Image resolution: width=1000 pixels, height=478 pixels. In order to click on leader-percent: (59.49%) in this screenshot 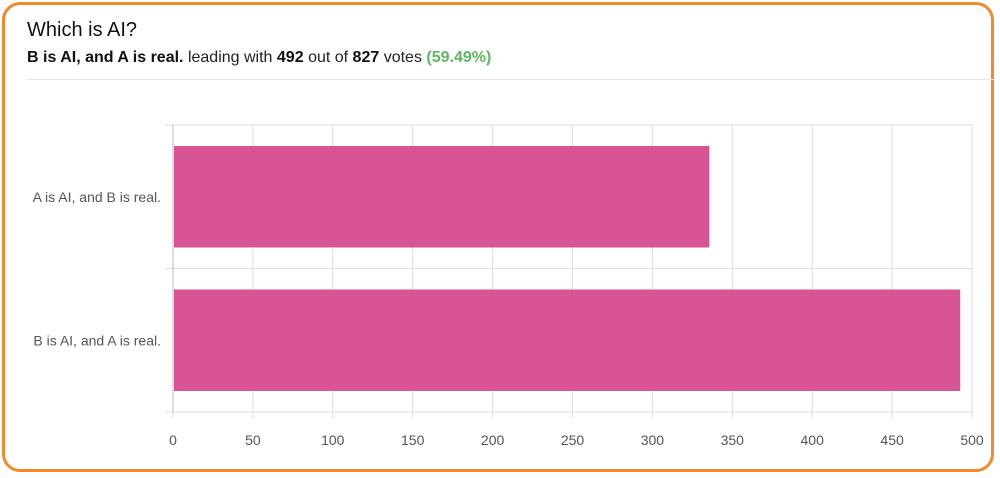, I will do `click(459, 57)`.